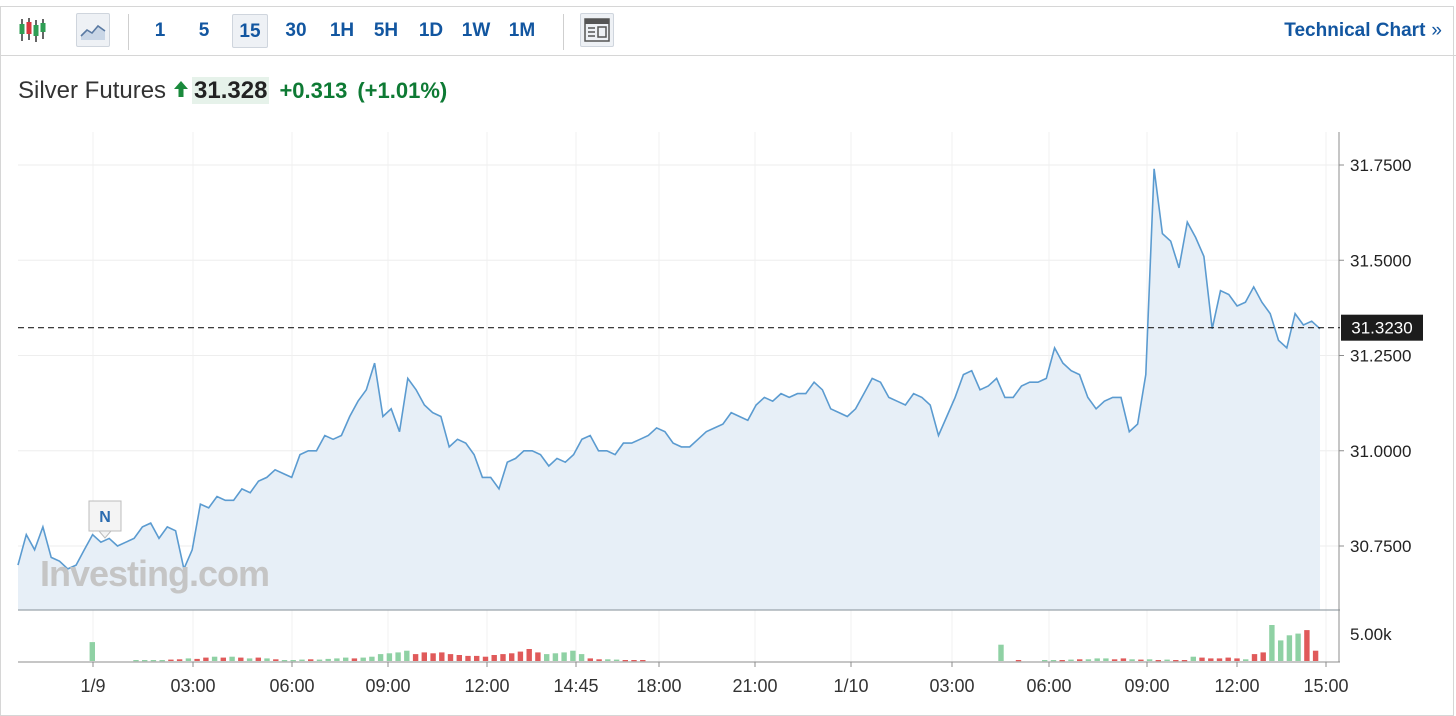 This screenshot has height=716, width=1456. Describe the element at coordinates (296, 30) in the screenshot. I see `interval-30: 30` at that location.